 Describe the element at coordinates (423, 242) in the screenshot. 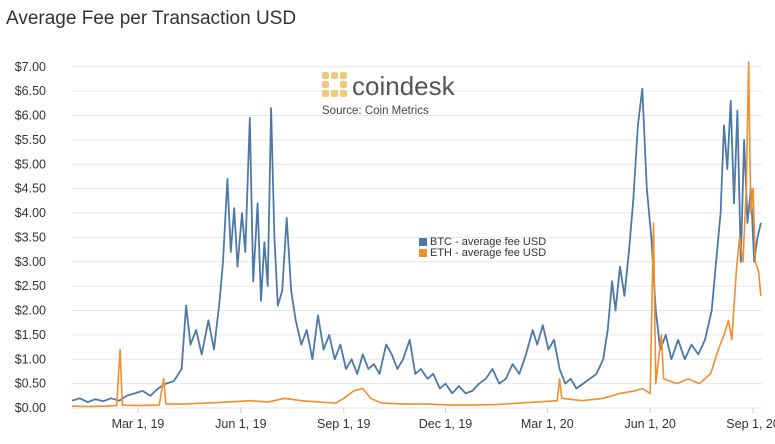

I see `legend-swatch-btc` at that location.